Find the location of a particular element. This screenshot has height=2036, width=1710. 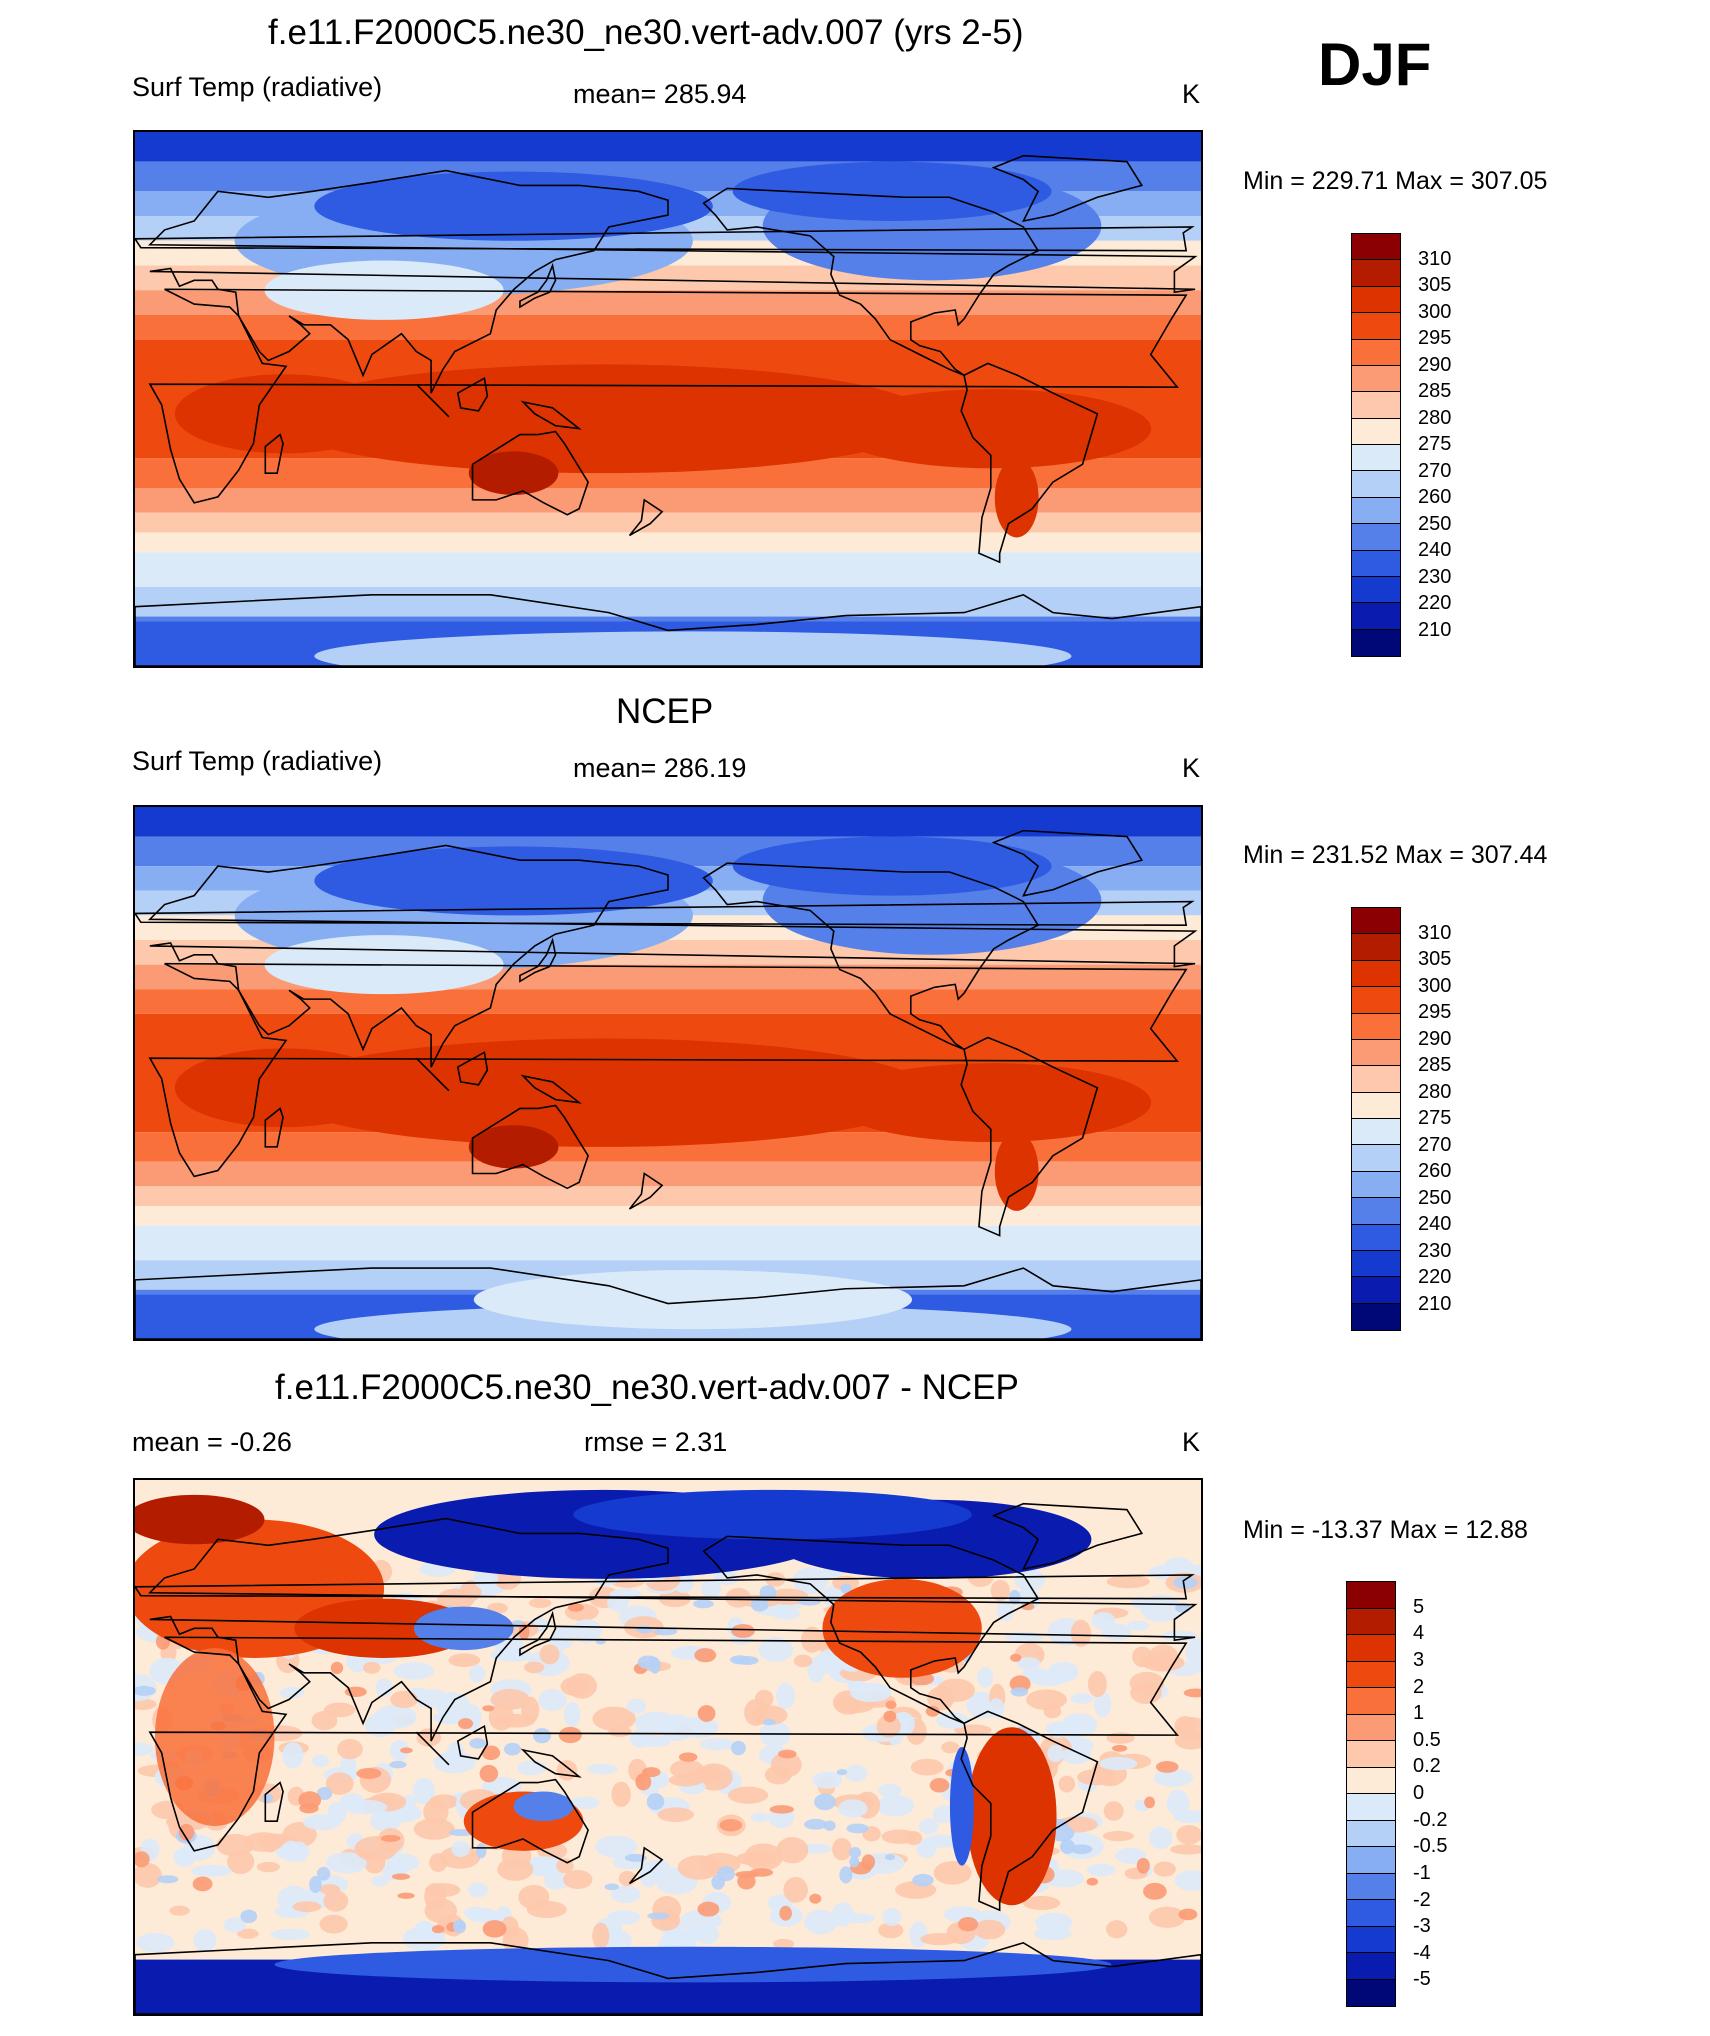

panel3-minmax: Min = -13.37 Max = 12.88 is located at coordinates (1385, 1530).